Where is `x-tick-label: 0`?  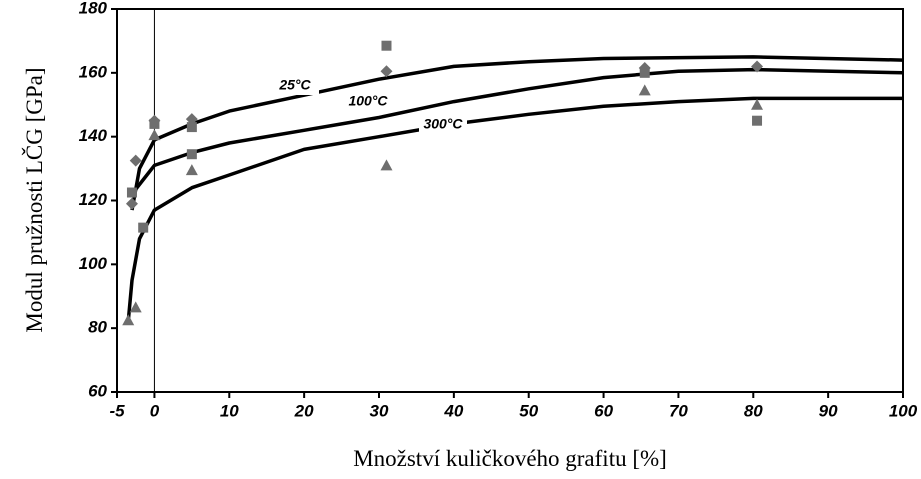 x-tick-label: 0 is located at coordinates (155, 410).